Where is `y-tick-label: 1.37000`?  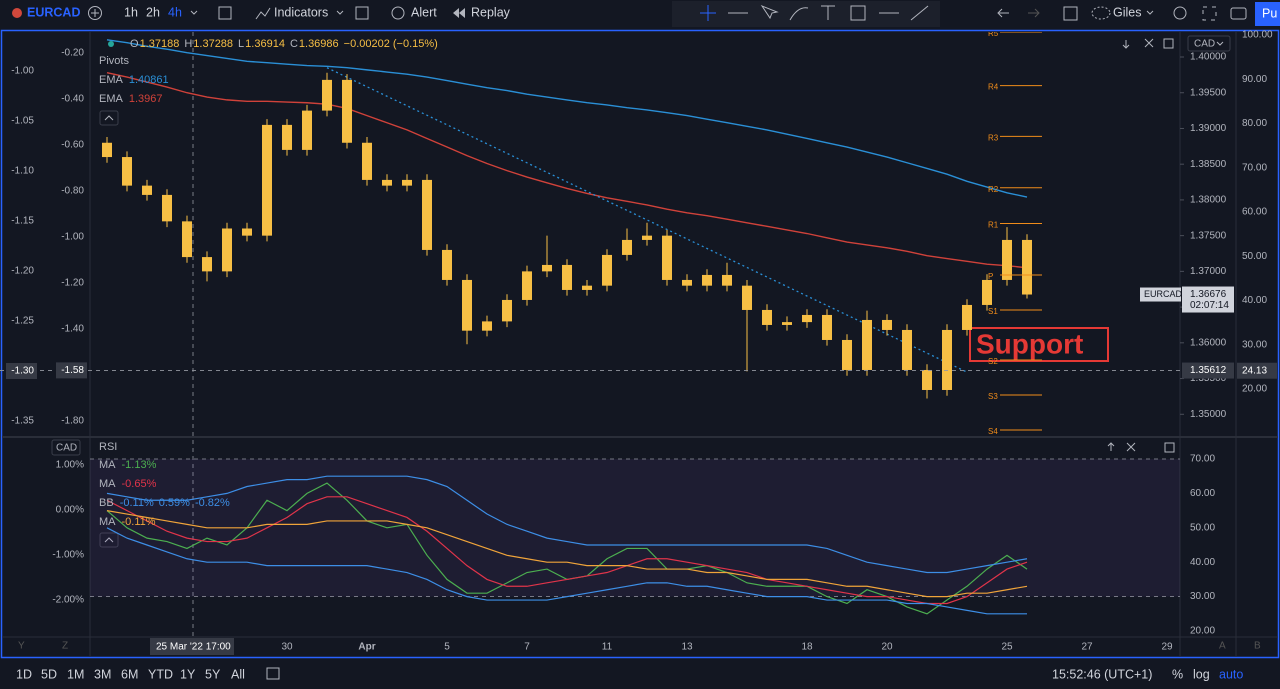
y-tick-label: 1.37000 is located at coordinates (1208, 271).